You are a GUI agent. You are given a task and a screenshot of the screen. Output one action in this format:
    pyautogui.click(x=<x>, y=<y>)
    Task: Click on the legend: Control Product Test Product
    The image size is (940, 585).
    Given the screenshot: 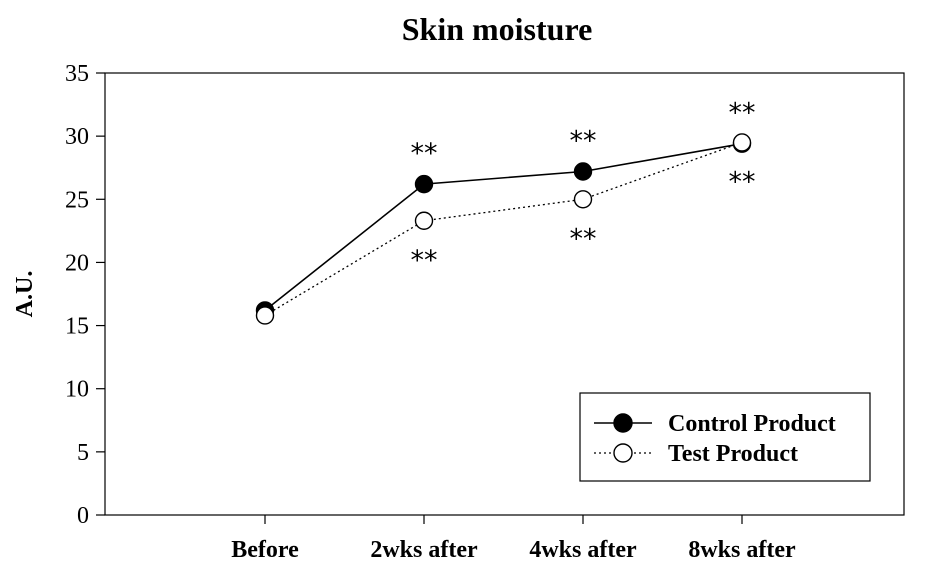 What is the action you would take?
    pyautogui.click(x=725, y=437)
    